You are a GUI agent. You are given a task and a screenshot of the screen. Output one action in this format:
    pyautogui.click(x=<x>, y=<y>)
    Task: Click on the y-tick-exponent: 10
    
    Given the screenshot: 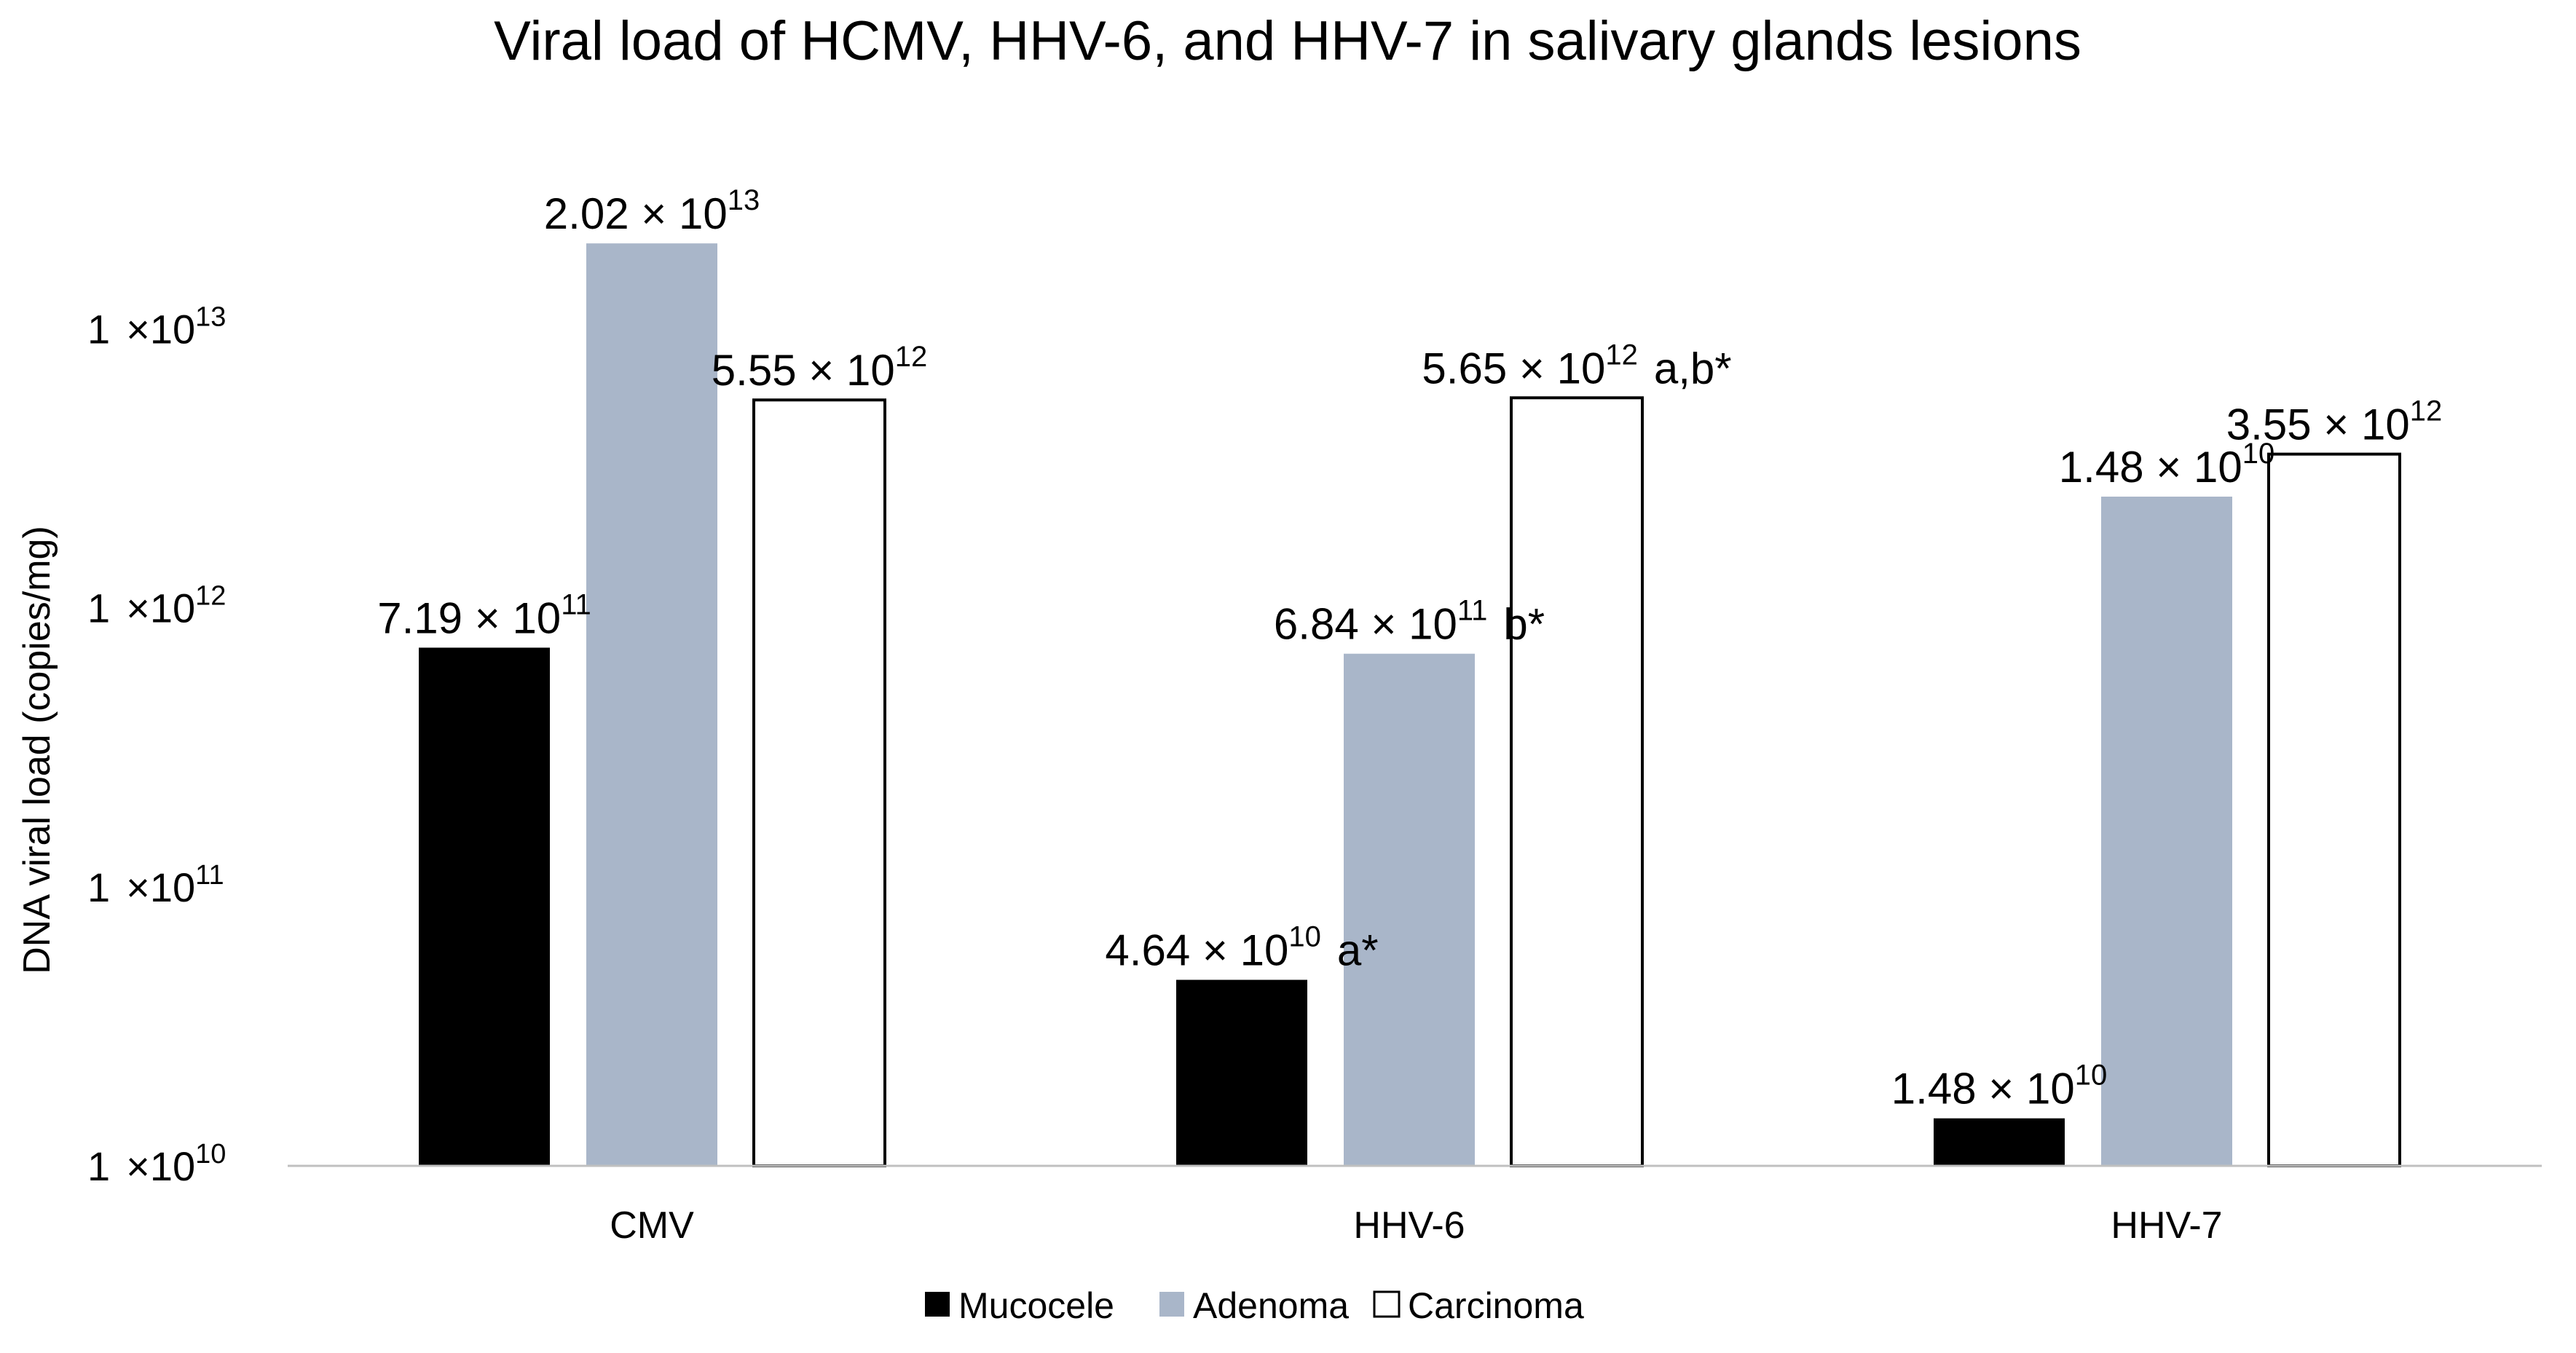 What is the action you would take?
    pyautogui.click(x=210, y=1154)
    